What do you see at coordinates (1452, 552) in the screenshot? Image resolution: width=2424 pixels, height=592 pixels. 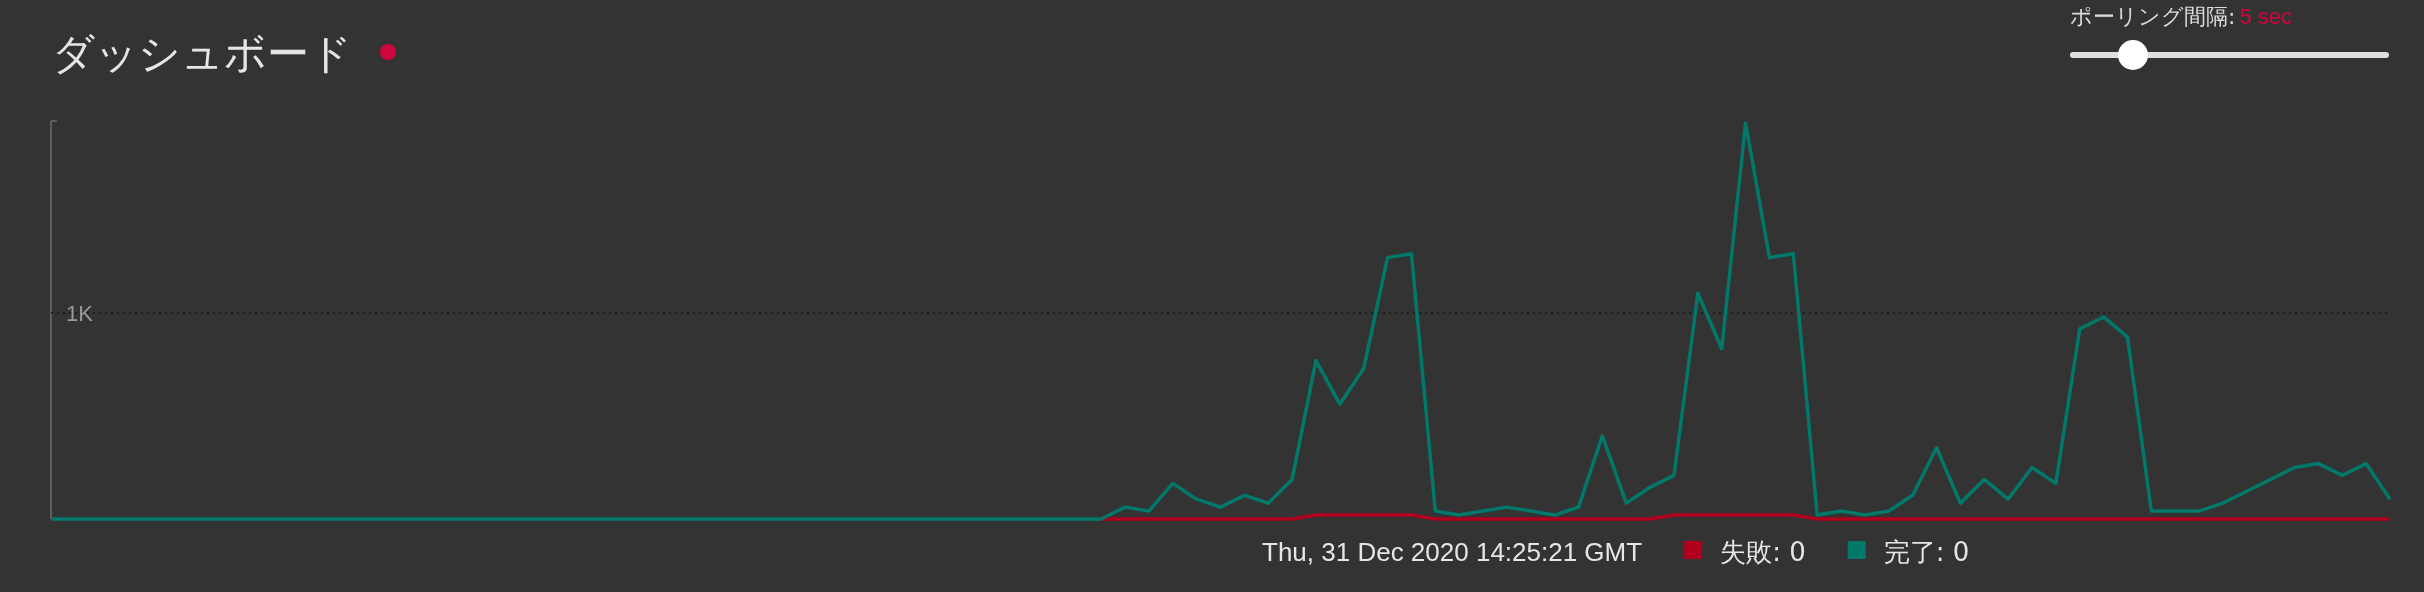 I see `text: Thu, 31 Dec 2020 14:25:21 GMT` at bounding box center [1452, 552].